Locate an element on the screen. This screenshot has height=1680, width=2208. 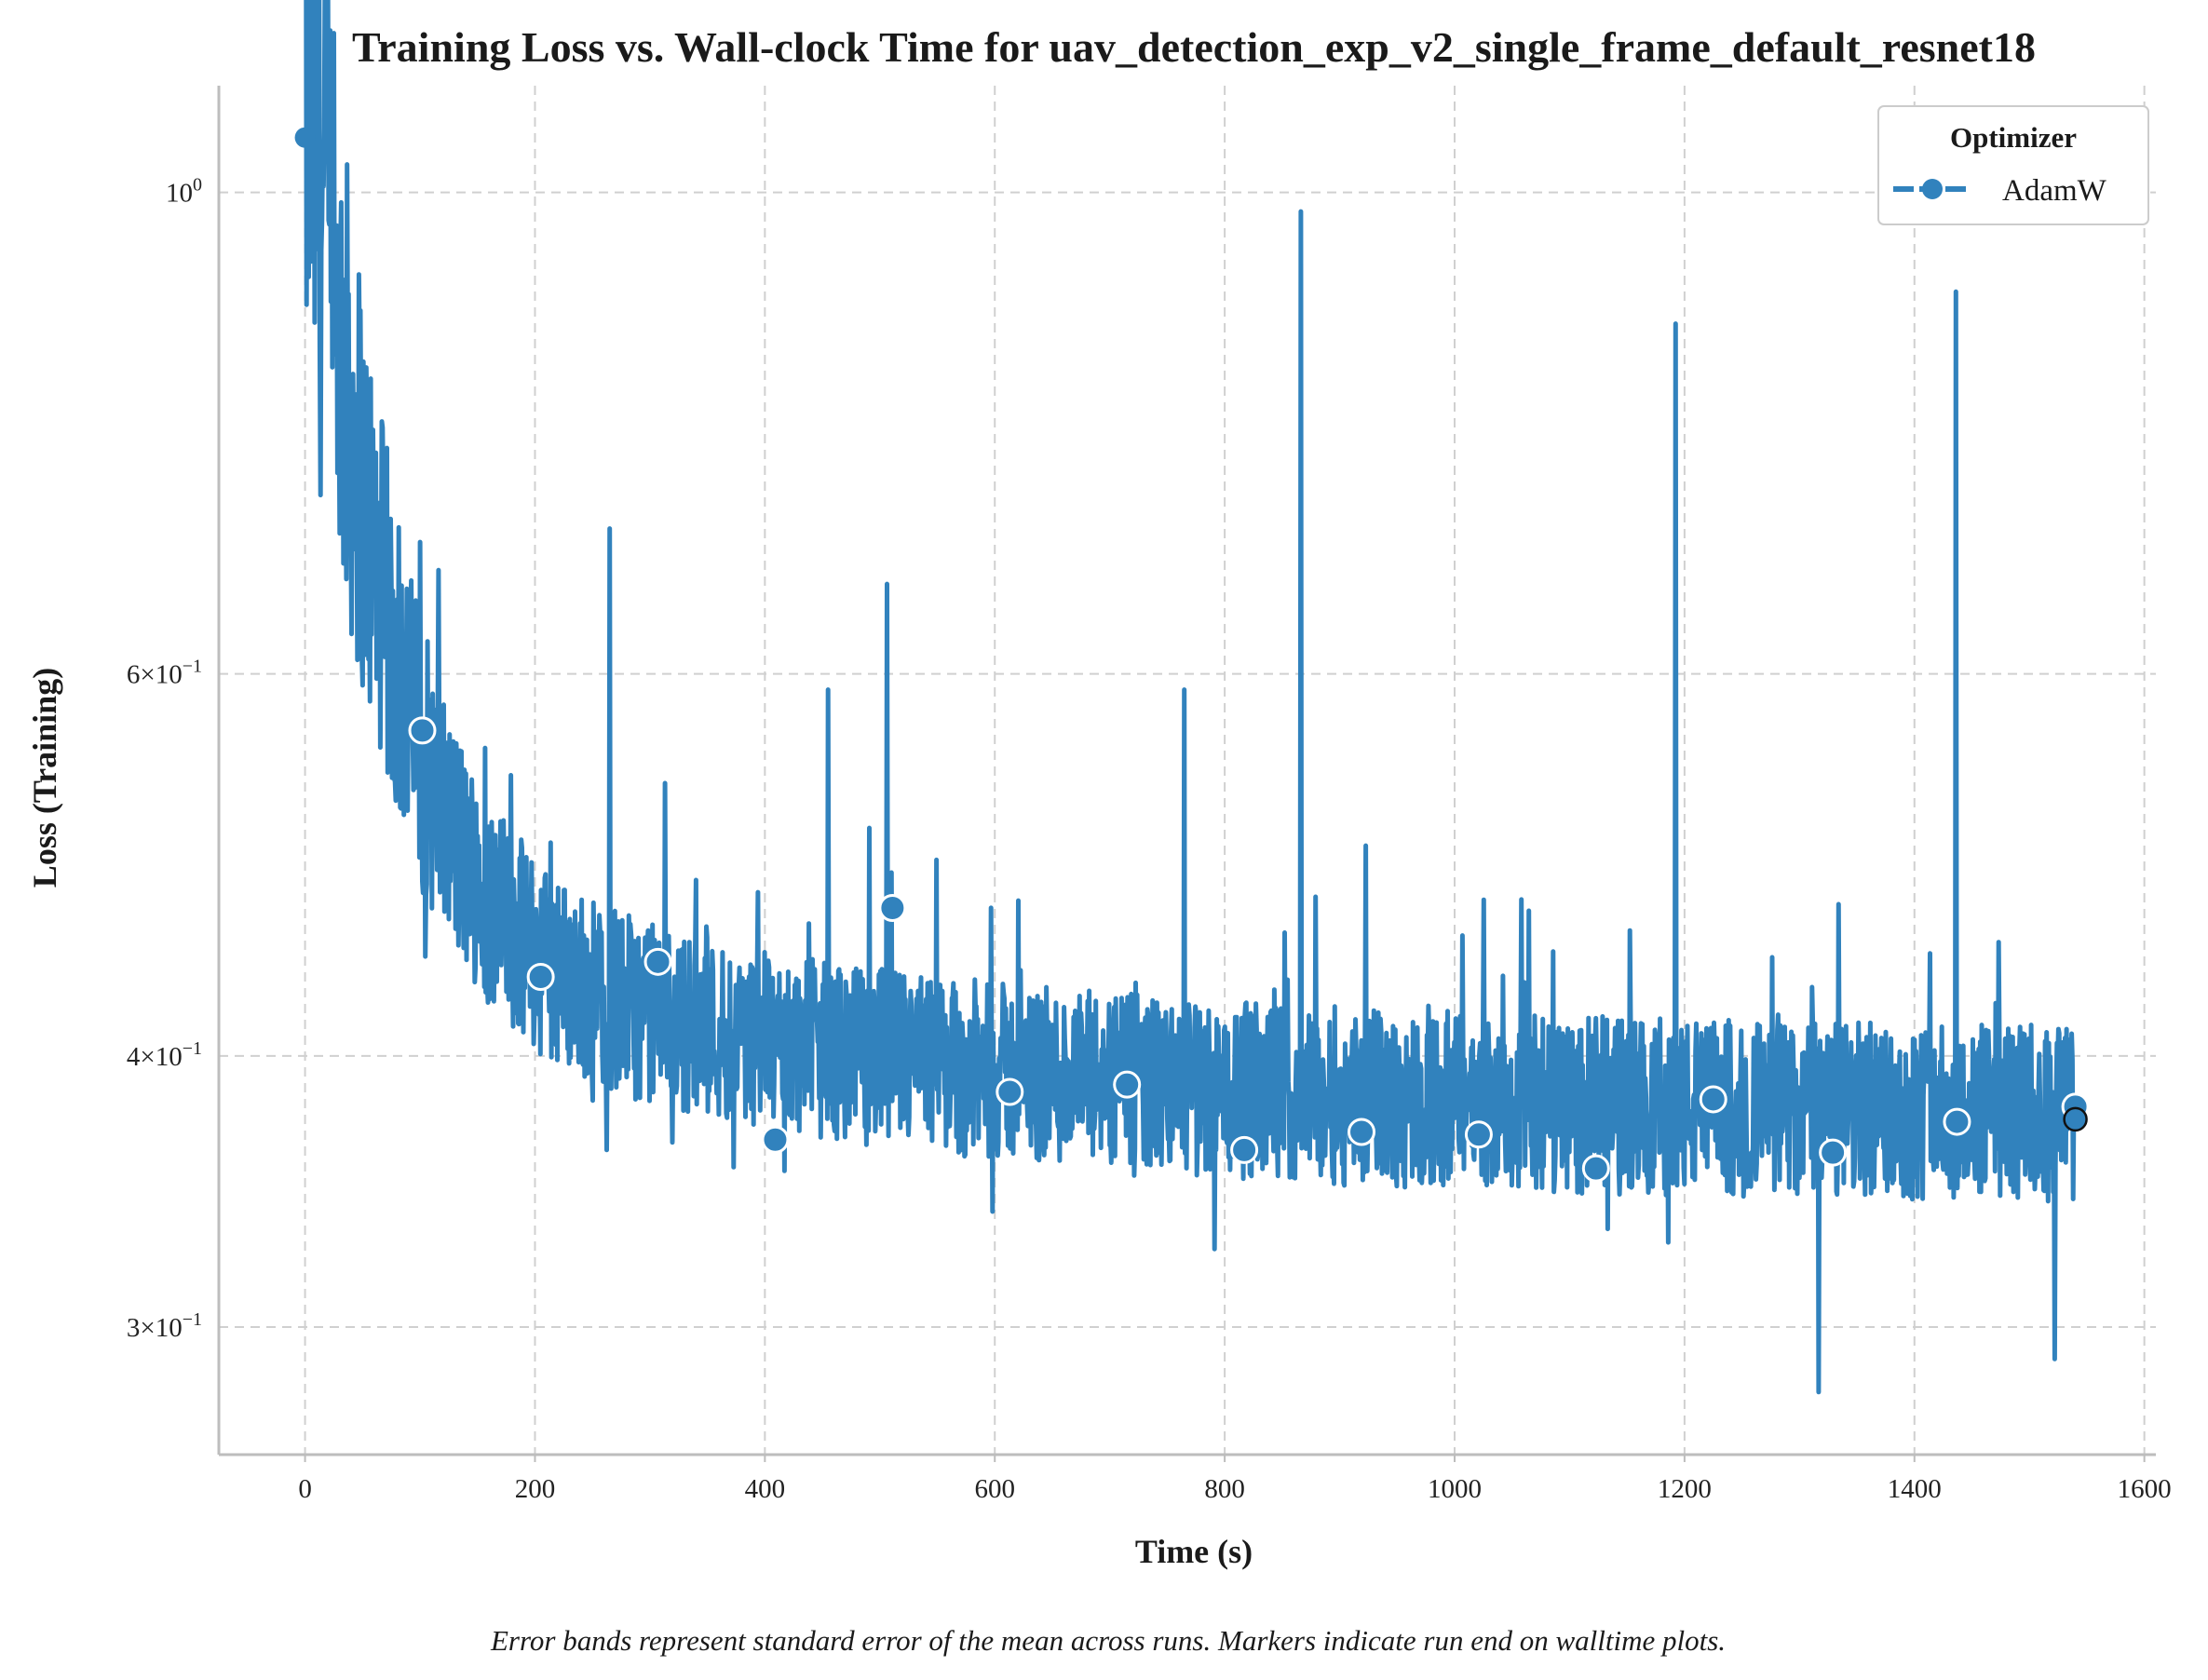
legend-title: Optimizer is located at coordinates (2013, 137).